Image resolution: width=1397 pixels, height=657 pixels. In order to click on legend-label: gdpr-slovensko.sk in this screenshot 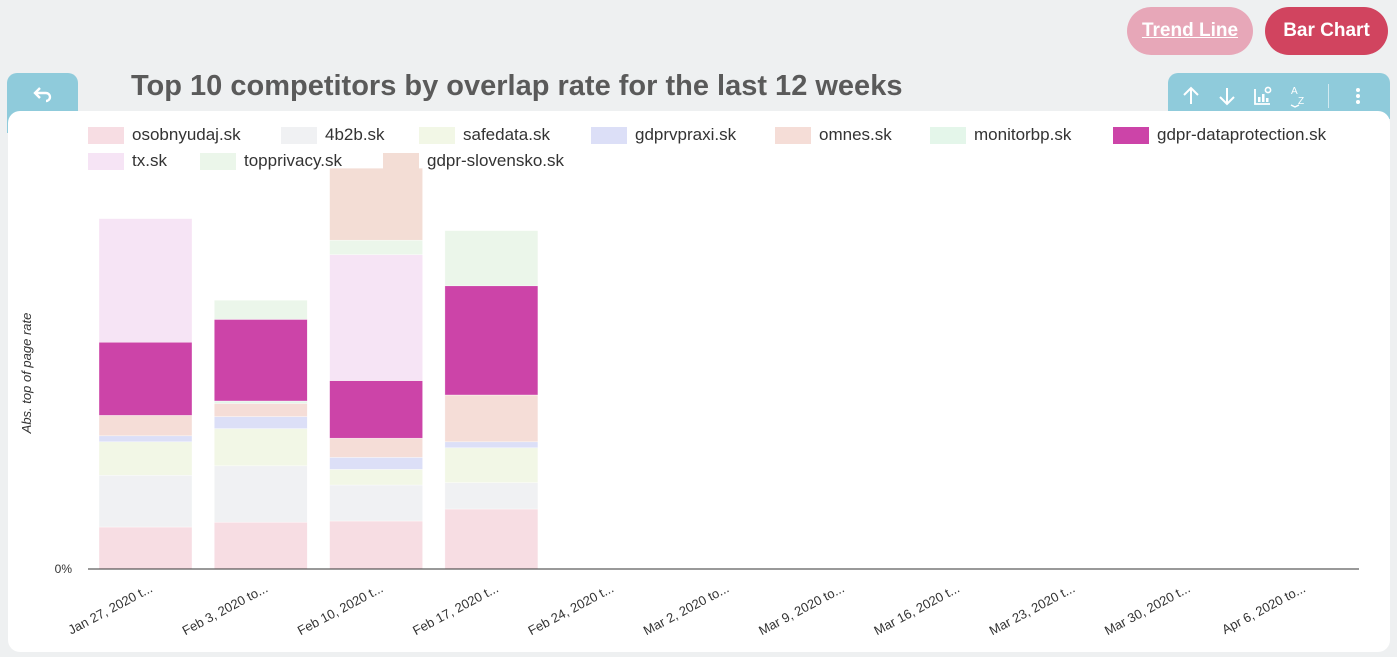, I will do `click(496, 160)`.